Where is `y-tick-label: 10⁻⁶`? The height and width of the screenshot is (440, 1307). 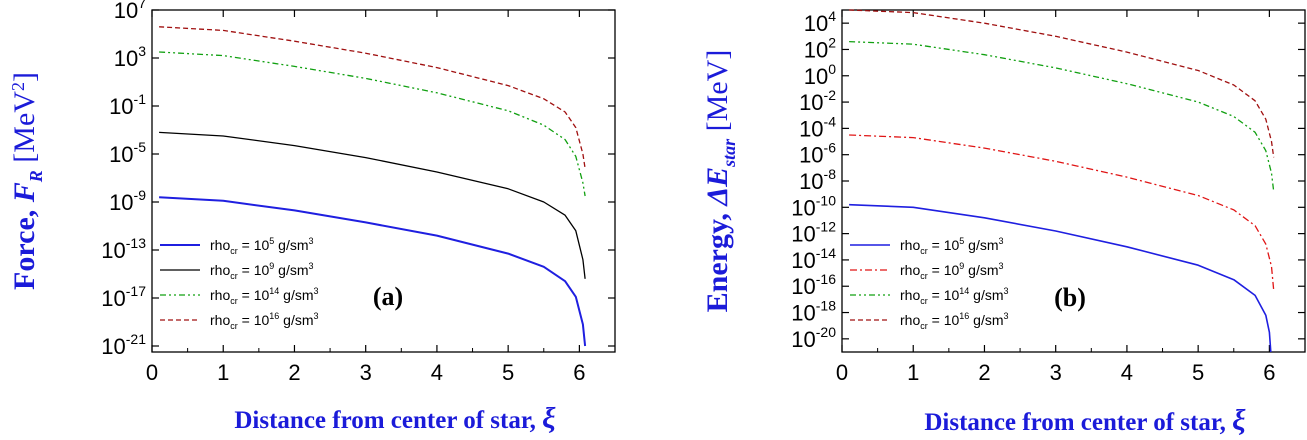
y-tick-label: 10⁻⁶ is located at coordinates (817, 154).